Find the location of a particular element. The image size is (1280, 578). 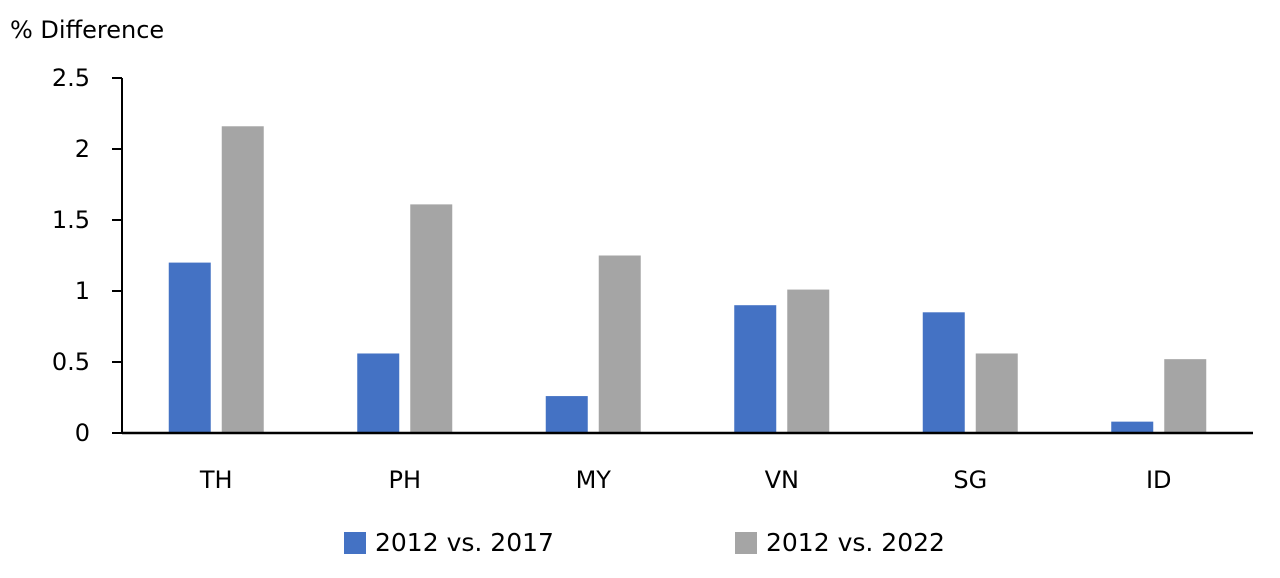

y-tick-label: 2 is located at coordinates (82, 149).